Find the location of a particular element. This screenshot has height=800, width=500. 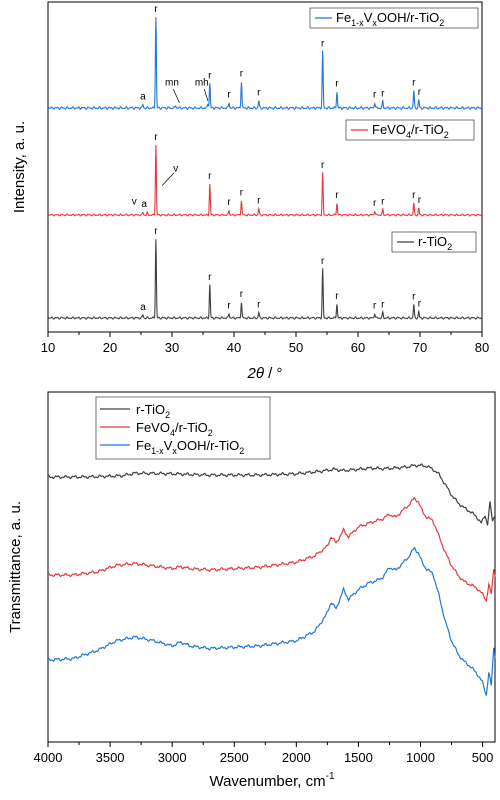

xrd-legend-label: FeVO4/r-TiO2 is located at coordinates (410, 131).